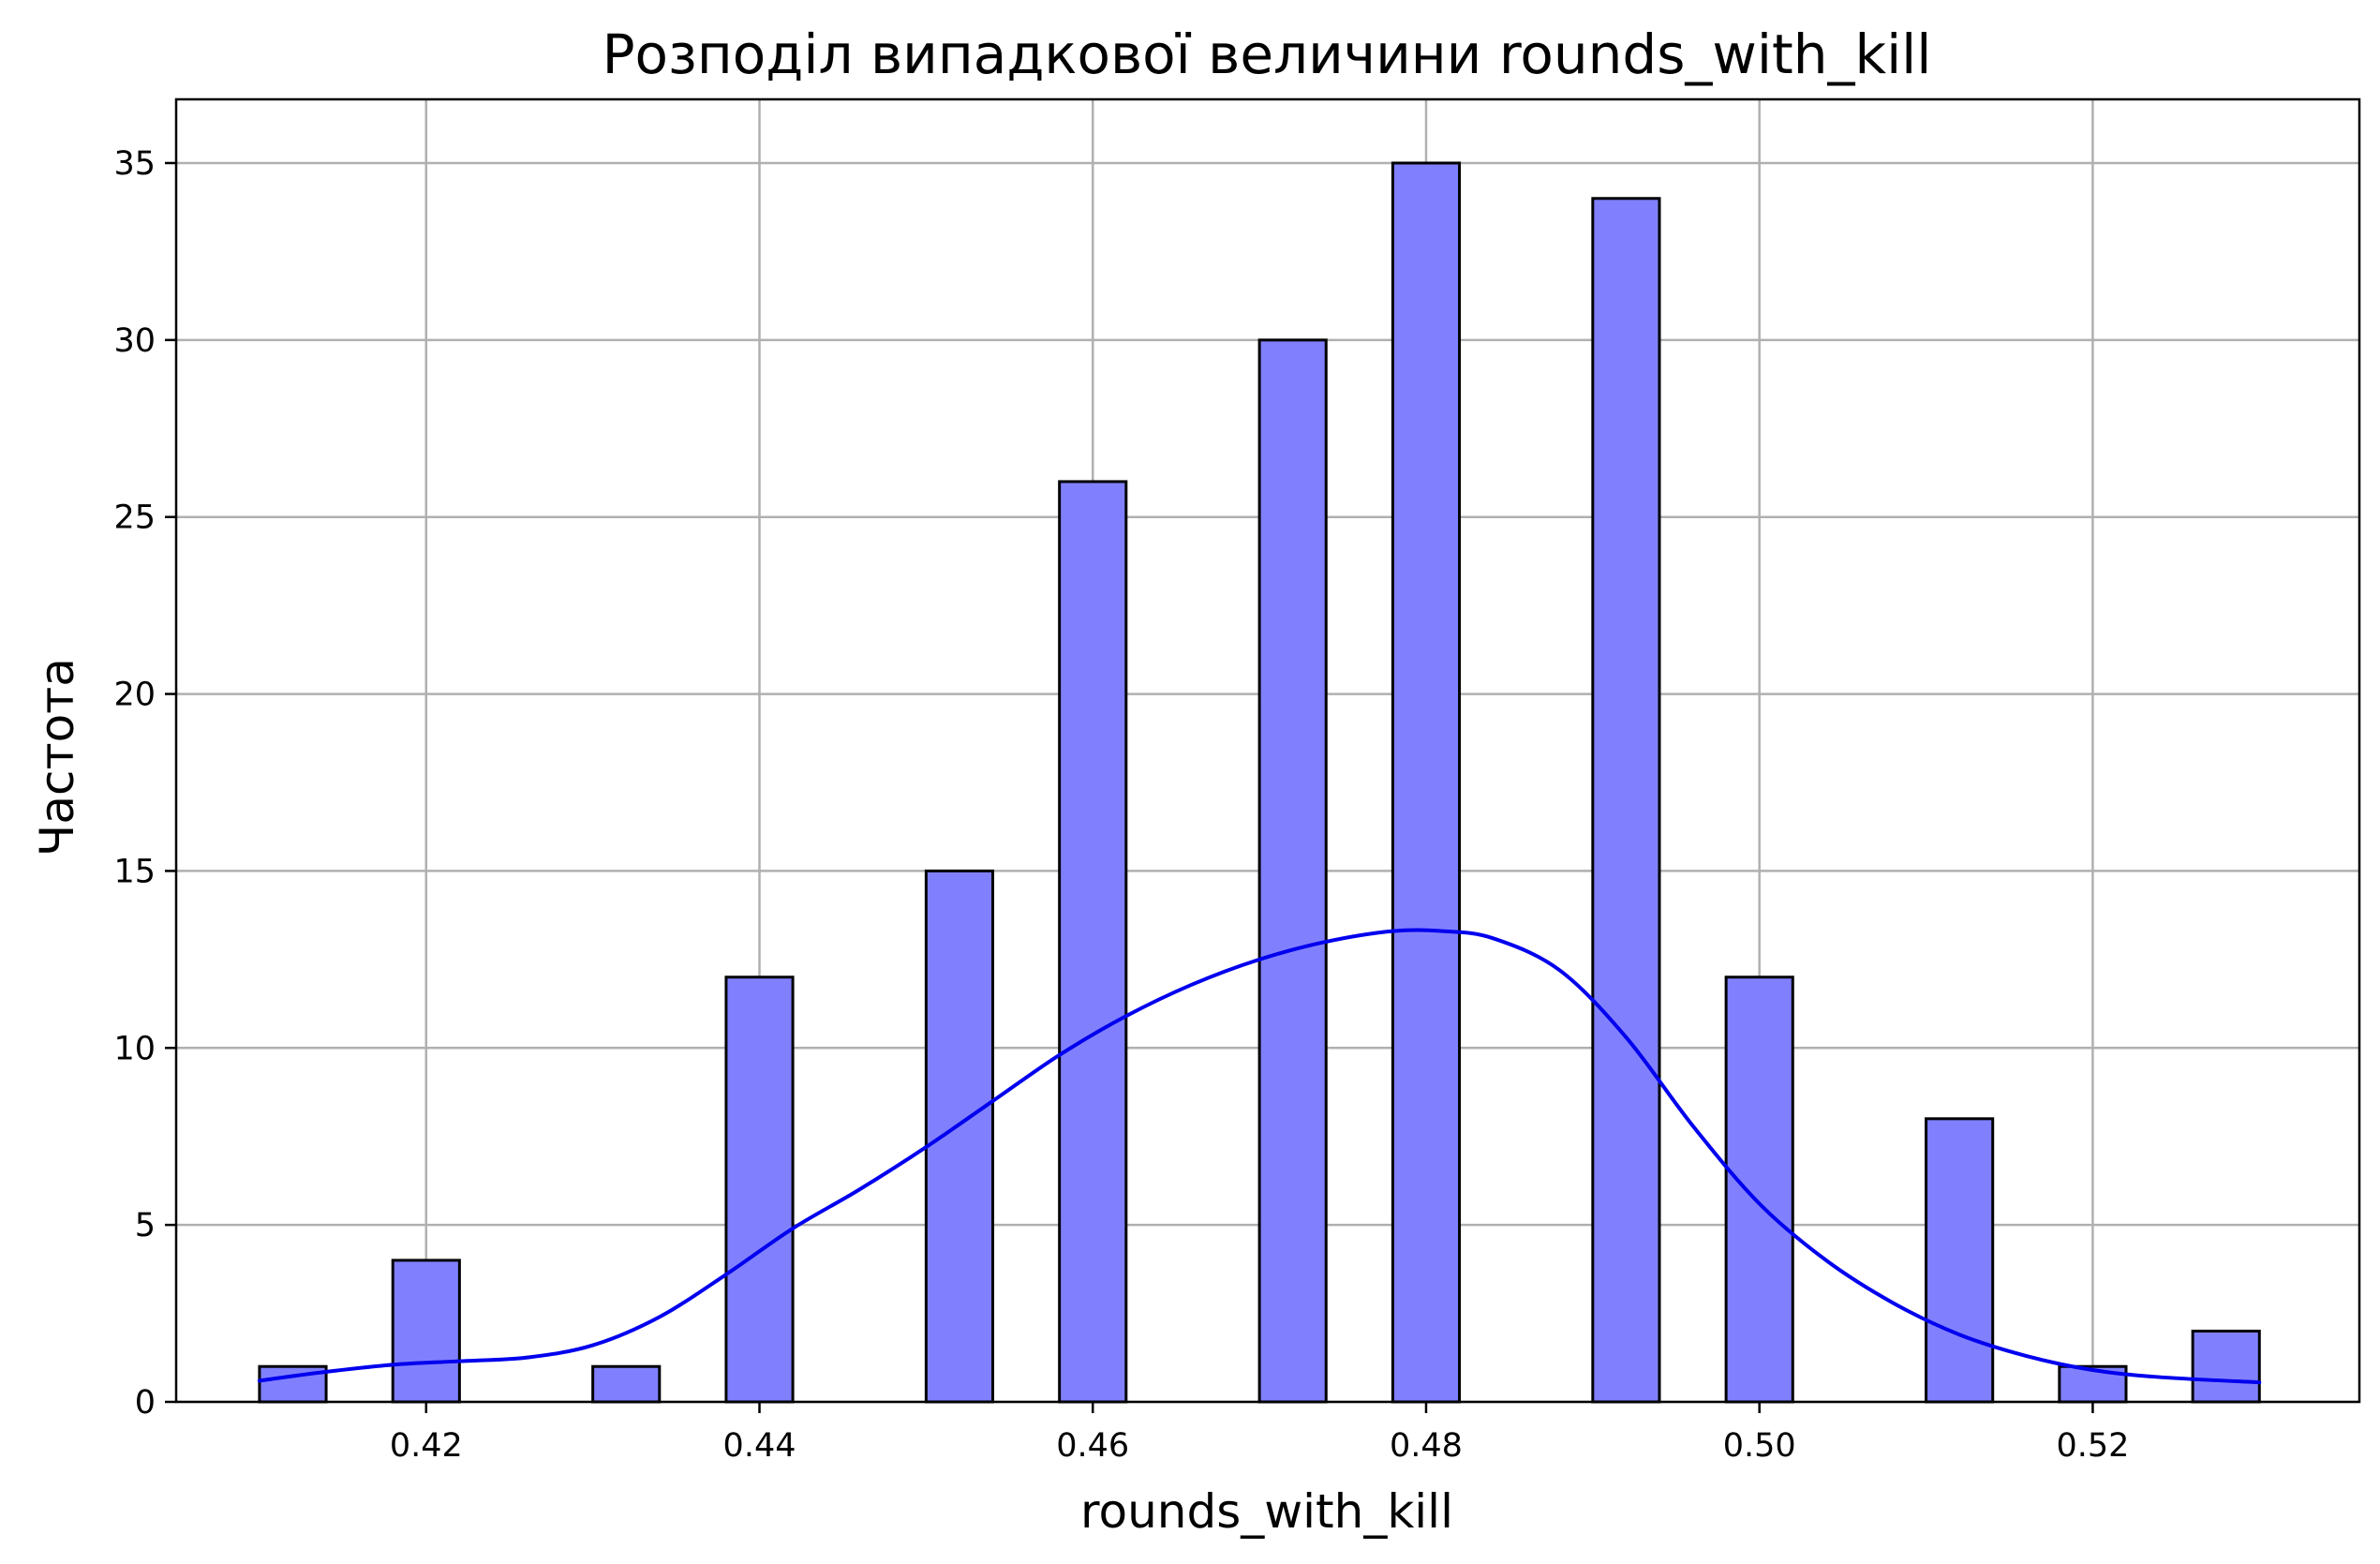 The width and height of the screenshot is (2380, 1564). Describe the element at coordinates (145, 1403) in the screenshot. I see `y-tick-label: 0` at that location.